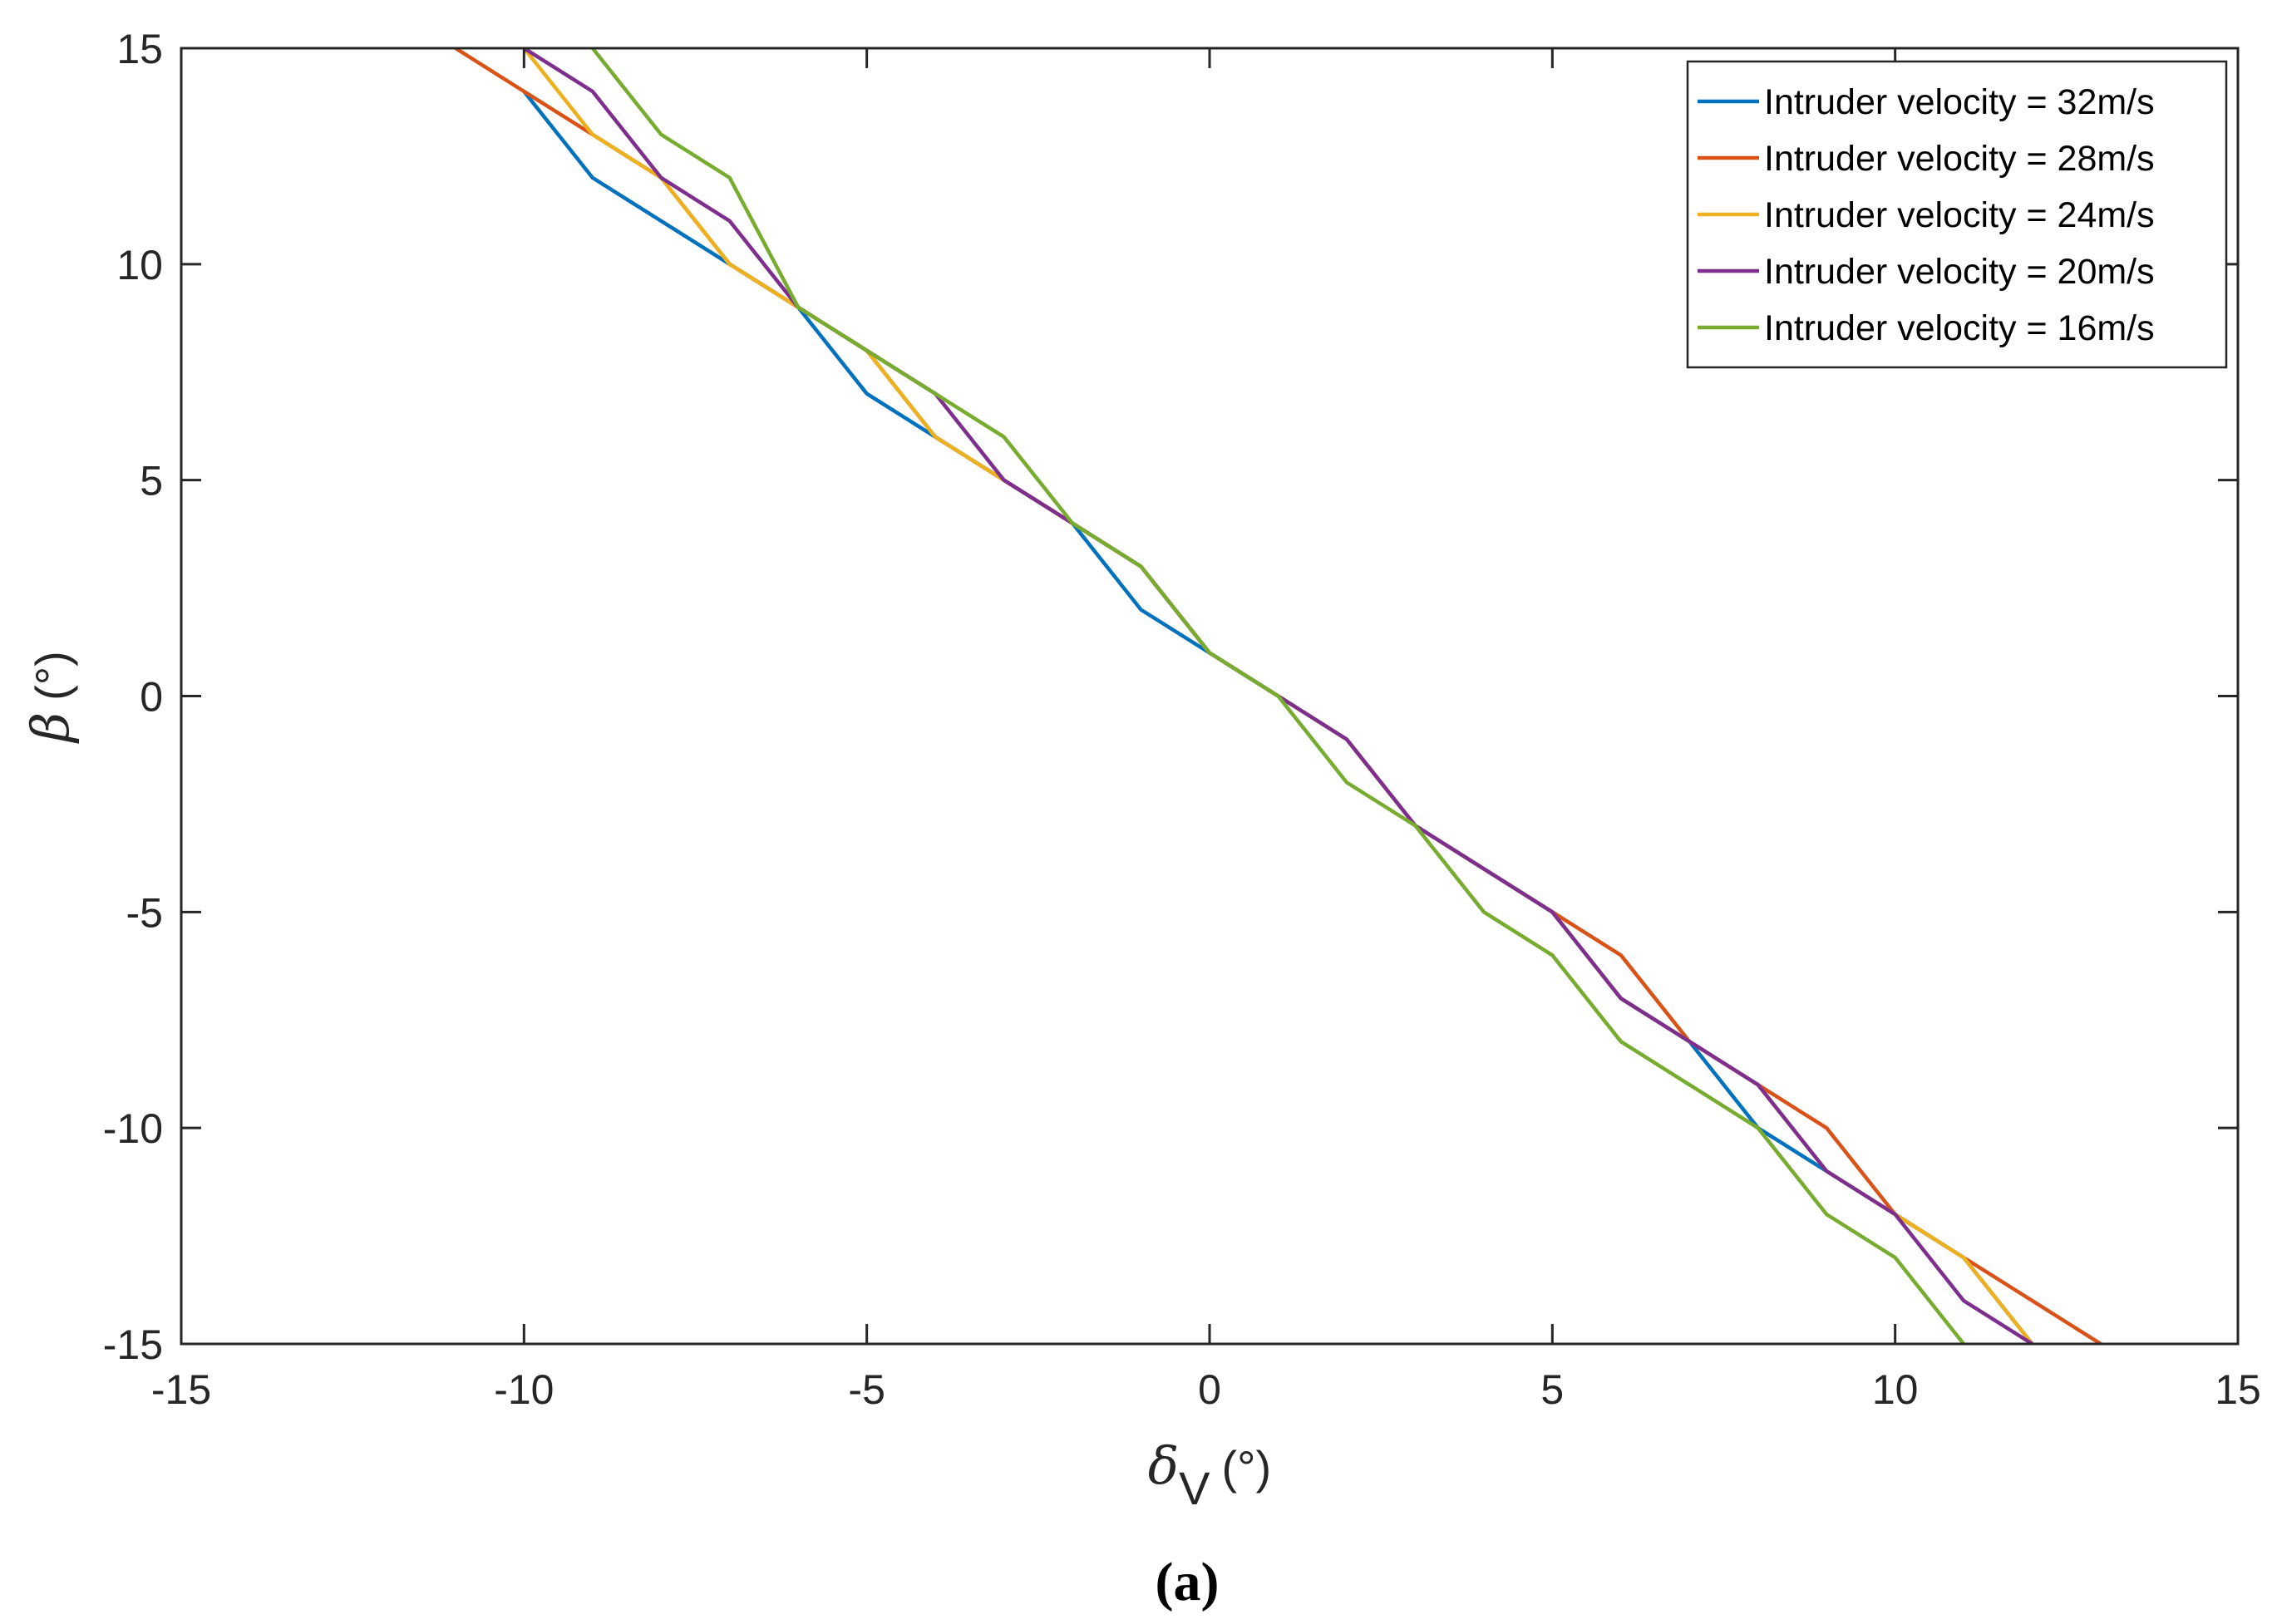 This screenshot has width=2272, height=1624. I want to click on y-axis-label: β (°), so click(50, 697).